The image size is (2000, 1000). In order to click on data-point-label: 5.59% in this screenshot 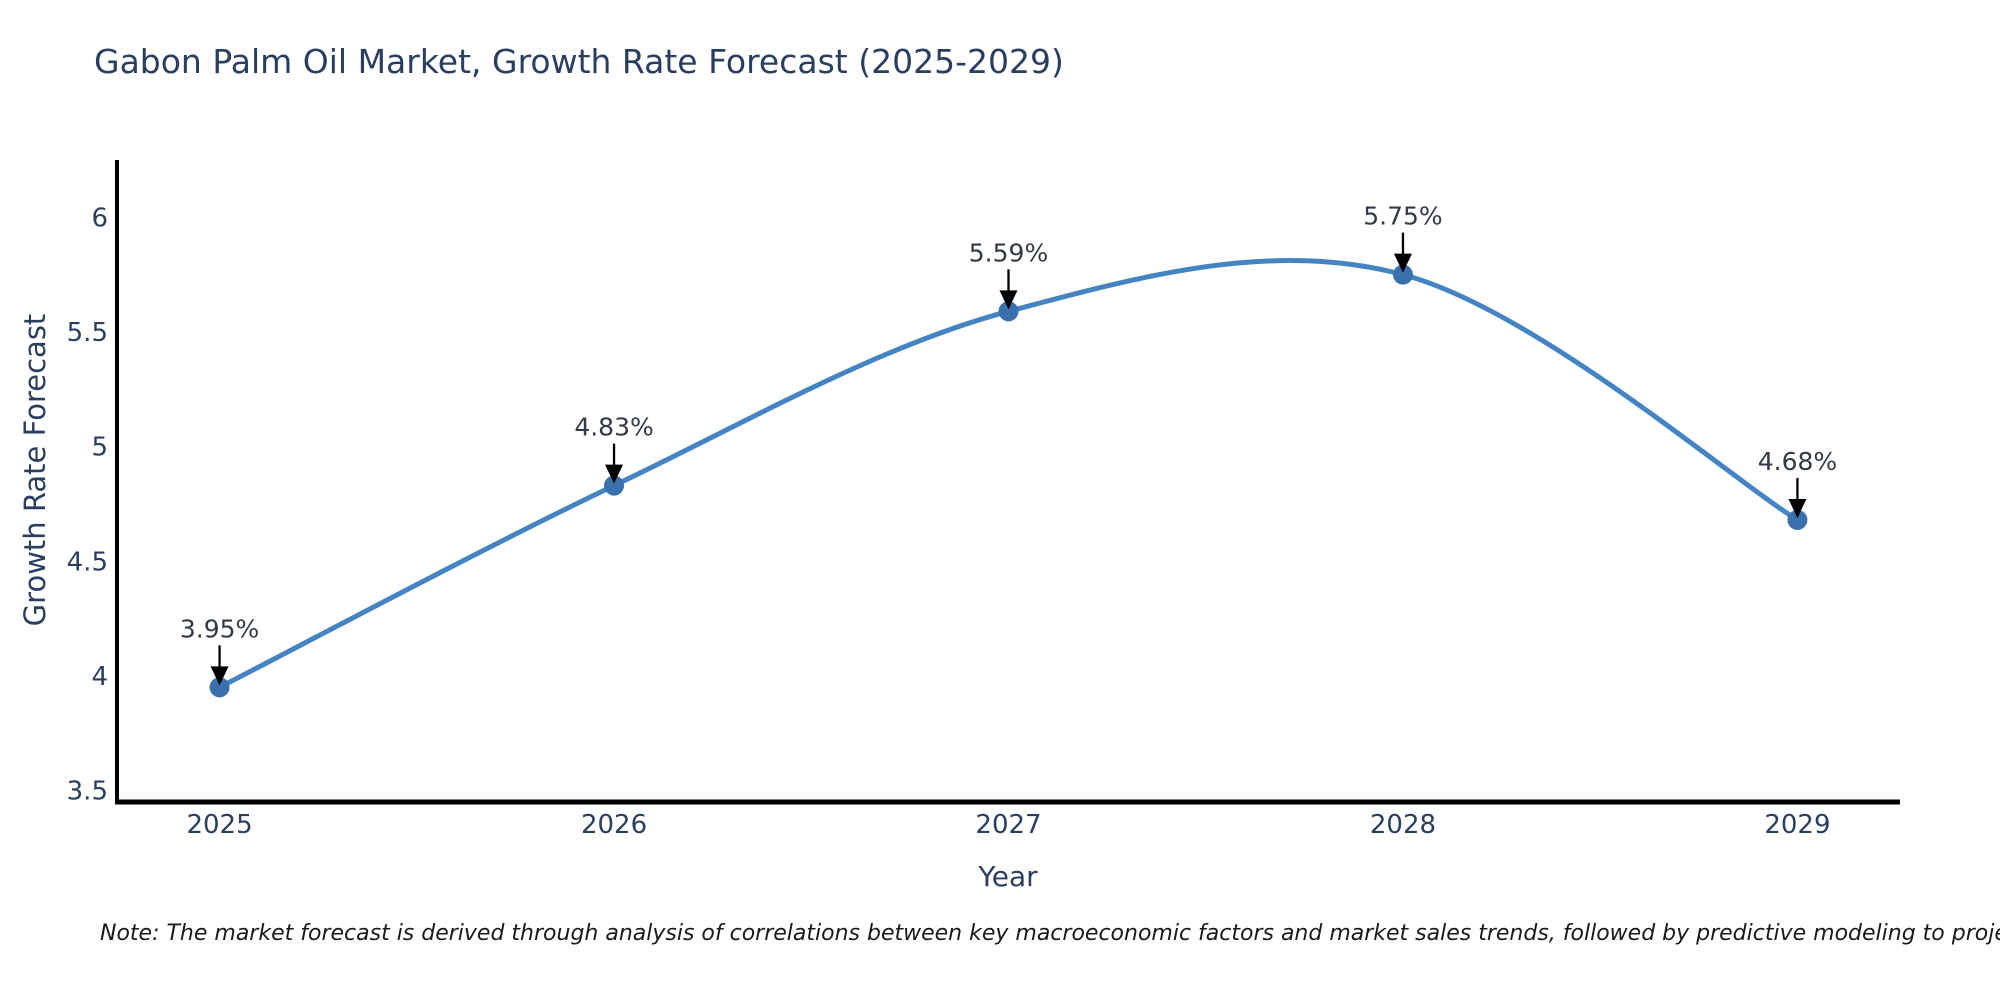, I will do `click(1008, 252)`.